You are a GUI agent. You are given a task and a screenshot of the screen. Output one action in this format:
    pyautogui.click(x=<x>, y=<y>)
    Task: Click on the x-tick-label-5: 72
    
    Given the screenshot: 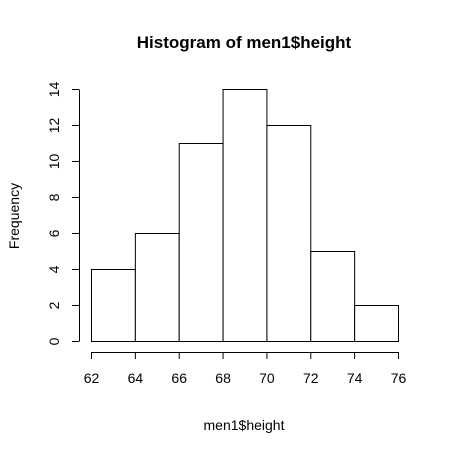 What is the action you would take?
    pyautogui.click(x=311, y=378)
    